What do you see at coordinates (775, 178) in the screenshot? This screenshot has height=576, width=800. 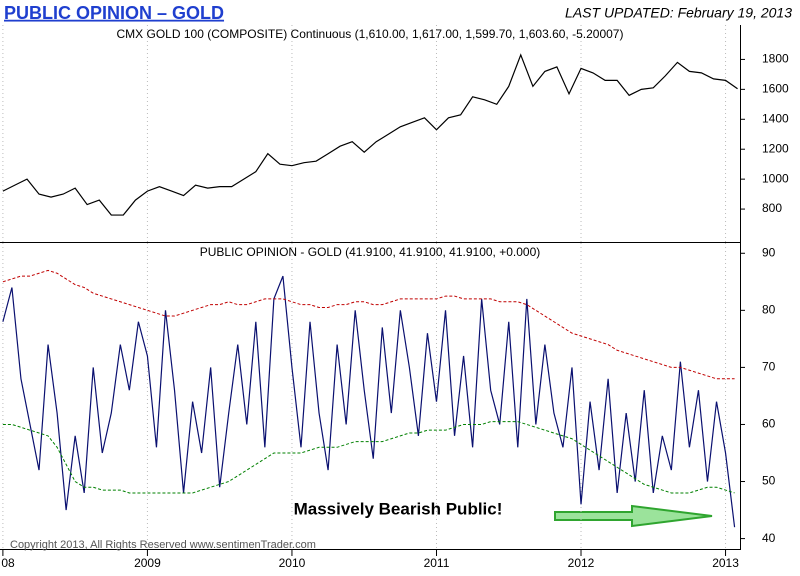 I see `y-tick-label: 1000` at bounding box center [775, 178].